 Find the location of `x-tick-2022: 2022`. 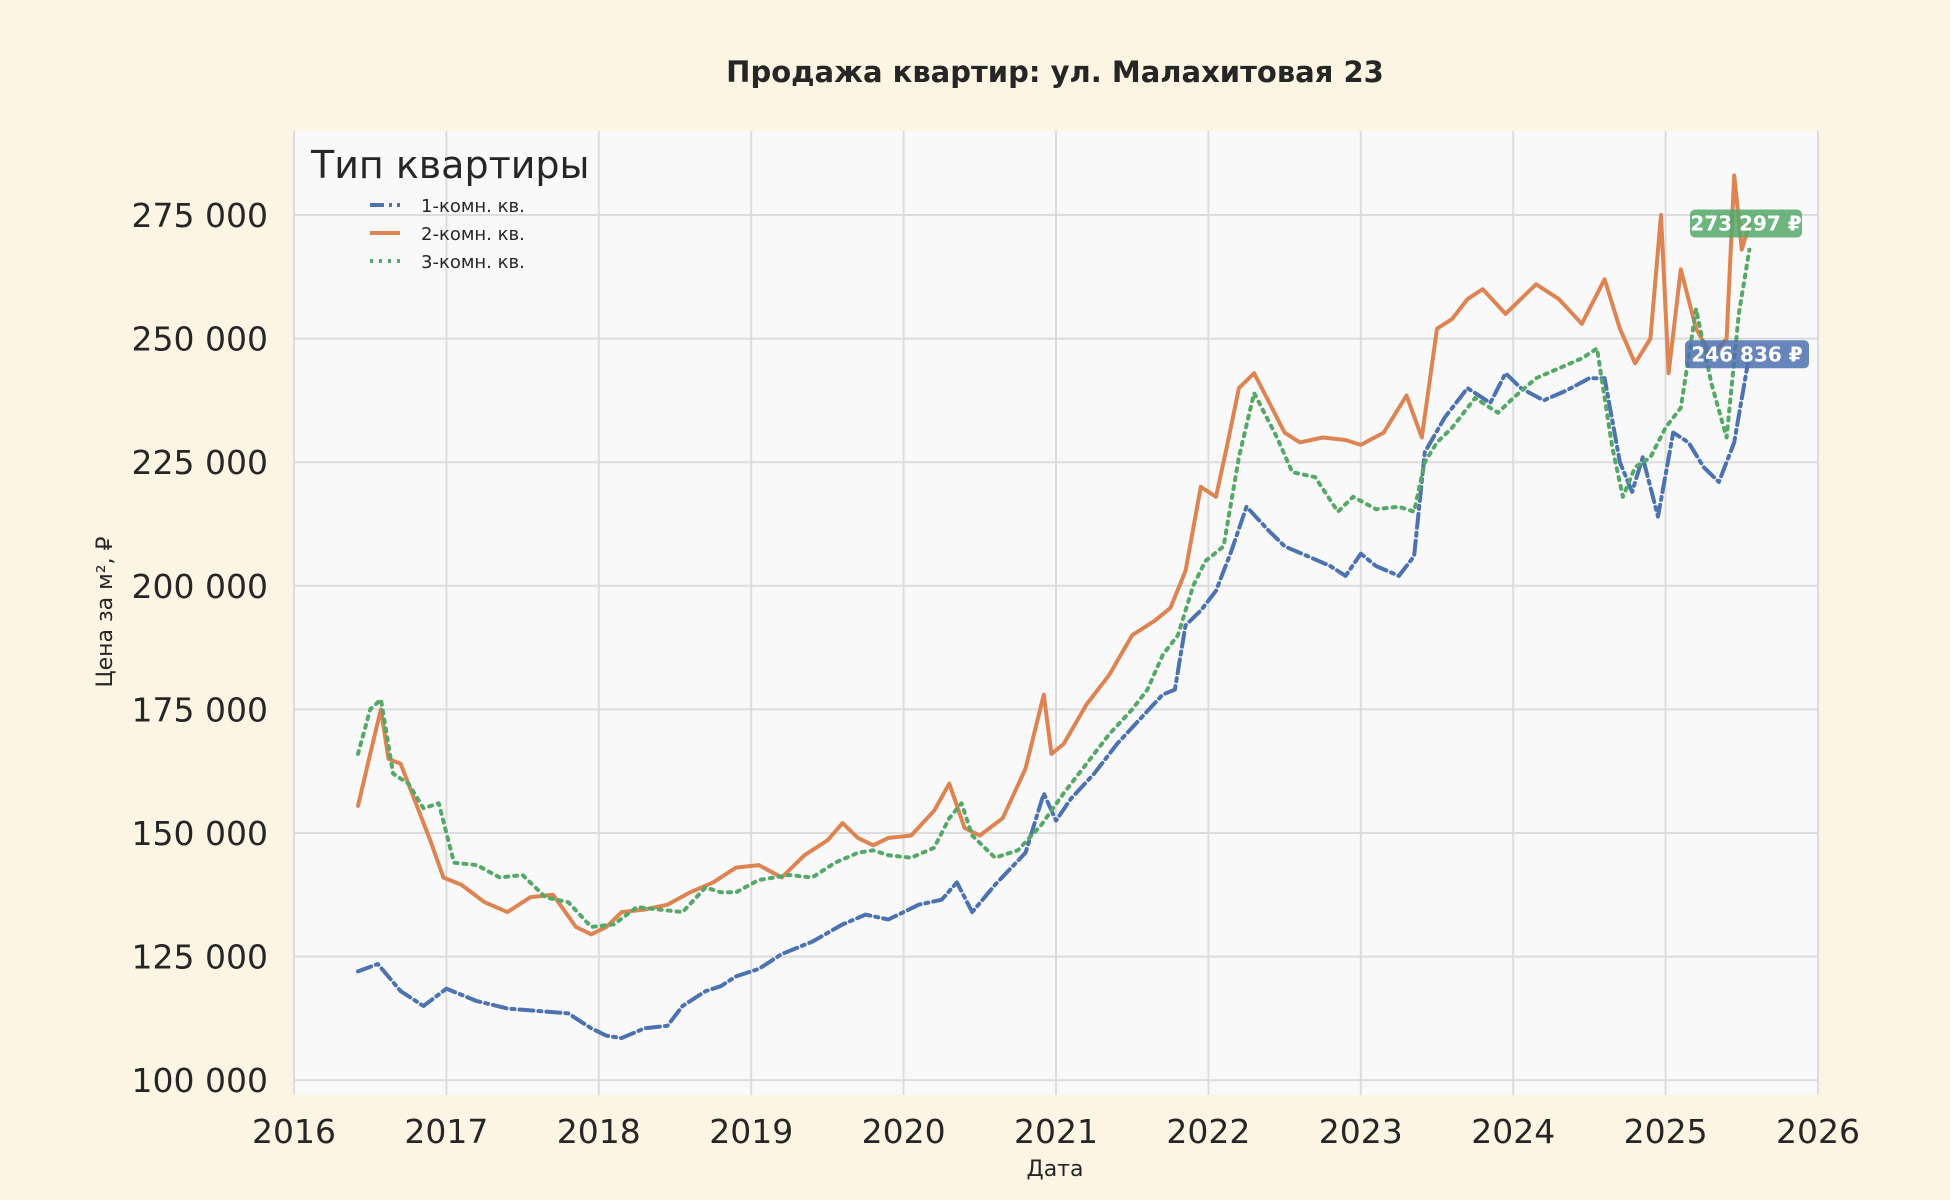

x-tick-2022: 2022 is located at coordinates (1208, 1131).